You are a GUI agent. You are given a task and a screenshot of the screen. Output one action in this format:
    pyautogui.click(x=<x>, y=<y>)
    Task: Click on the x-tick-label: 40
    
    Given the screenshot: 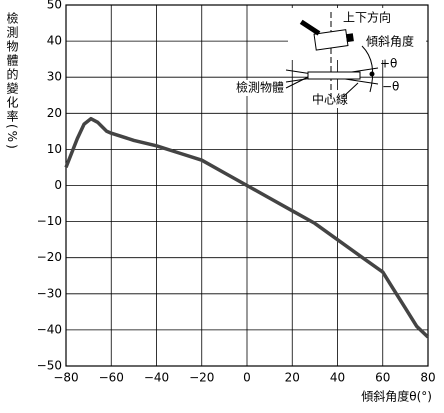 What is the action you would take?
    pyautogui.click(x=337, y=378)
    